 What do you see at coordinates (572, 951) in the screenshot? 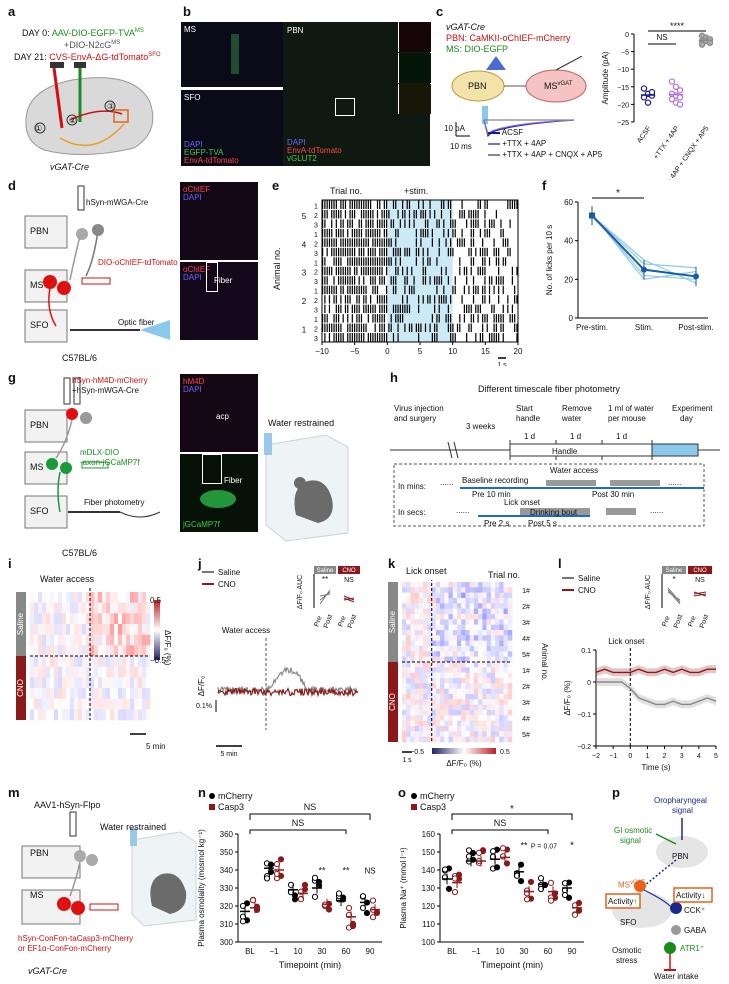
I see `o-x-tick-label: 90` at bounding box center [572, 951].